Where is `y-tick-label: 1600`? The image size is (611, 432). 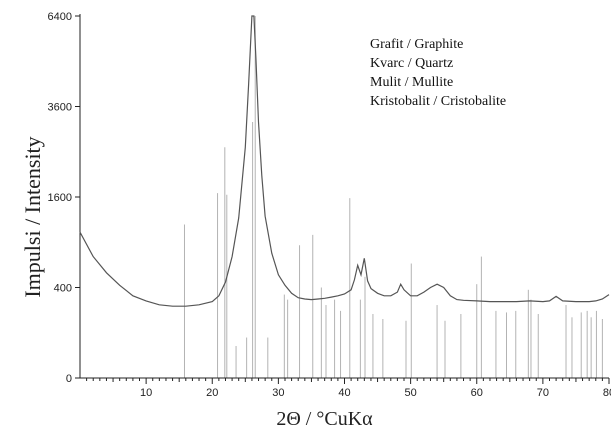
y-tick-label: 1600 is located at coordinates (60, 198).